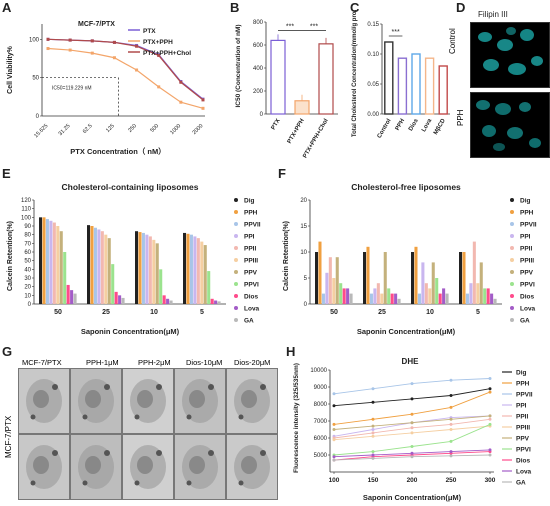  Describe the element at coordinates (334, 312) in the screenshot. I see `f-xtick-label-0: 50` at that location.